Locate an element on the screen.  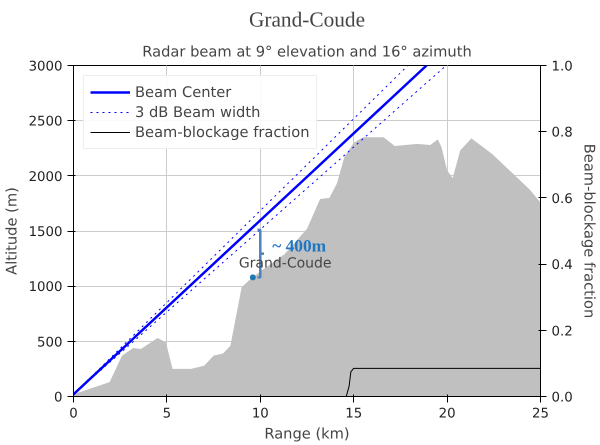
chart-title: Grand-Coude is located at coordinates (307, 20).